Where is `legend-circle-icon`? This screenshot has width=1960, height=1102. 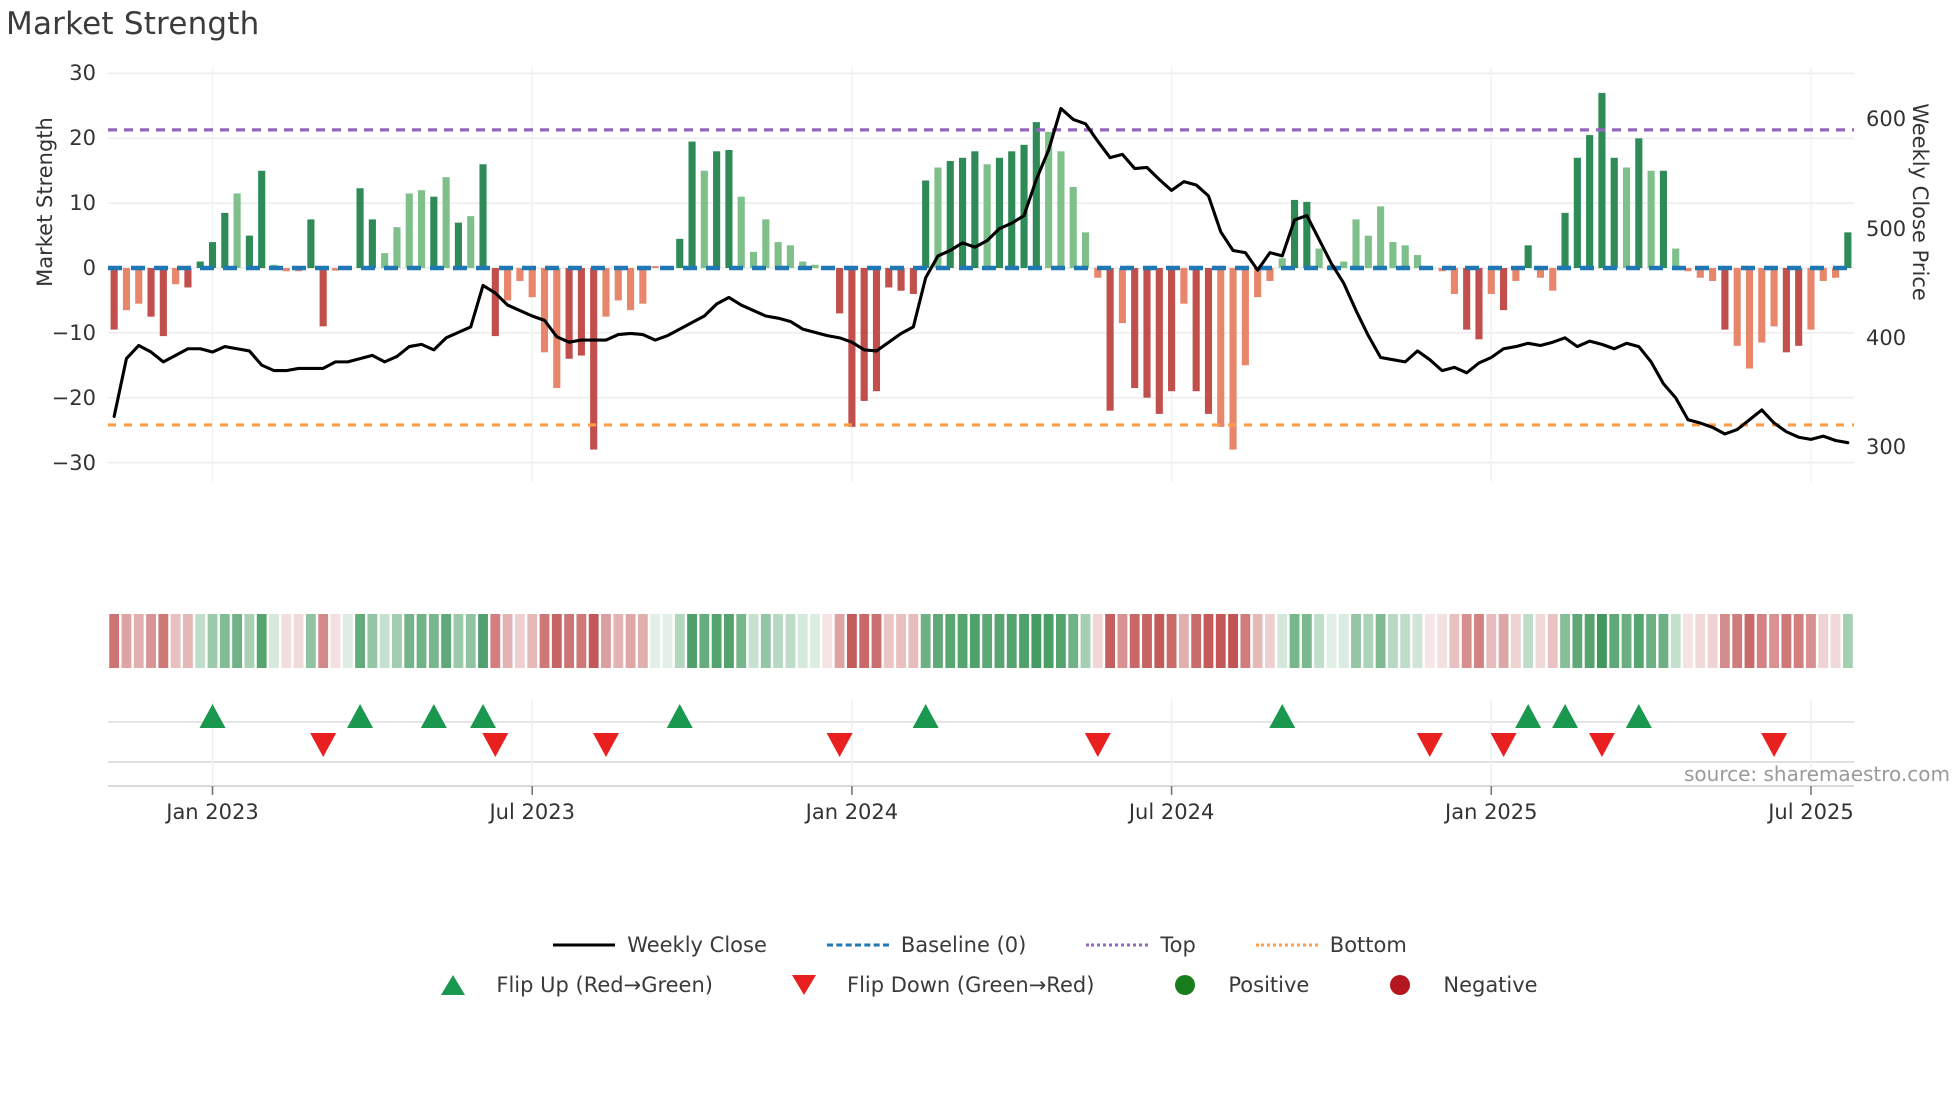
legend-circle-icon is located at coordinates (1185, 985).